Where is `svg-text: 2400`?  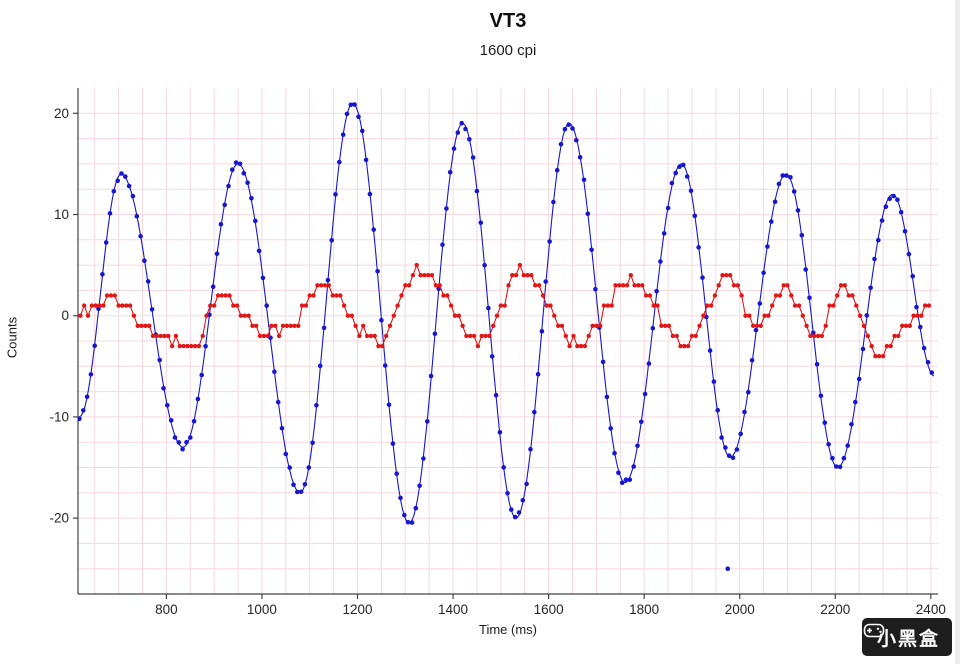
svg-text: 2400 is located at coordinates (931, 609).